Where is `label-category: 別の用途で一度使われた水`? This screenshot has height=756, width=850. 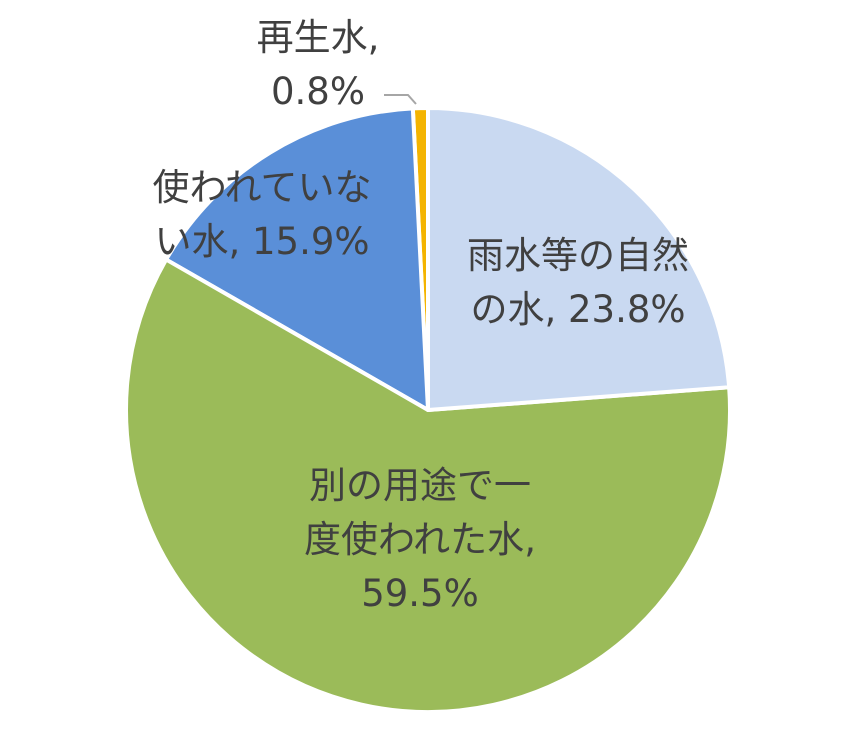
label-category: 別の用途で一度使われた水 is located at coordinates (417, 512).